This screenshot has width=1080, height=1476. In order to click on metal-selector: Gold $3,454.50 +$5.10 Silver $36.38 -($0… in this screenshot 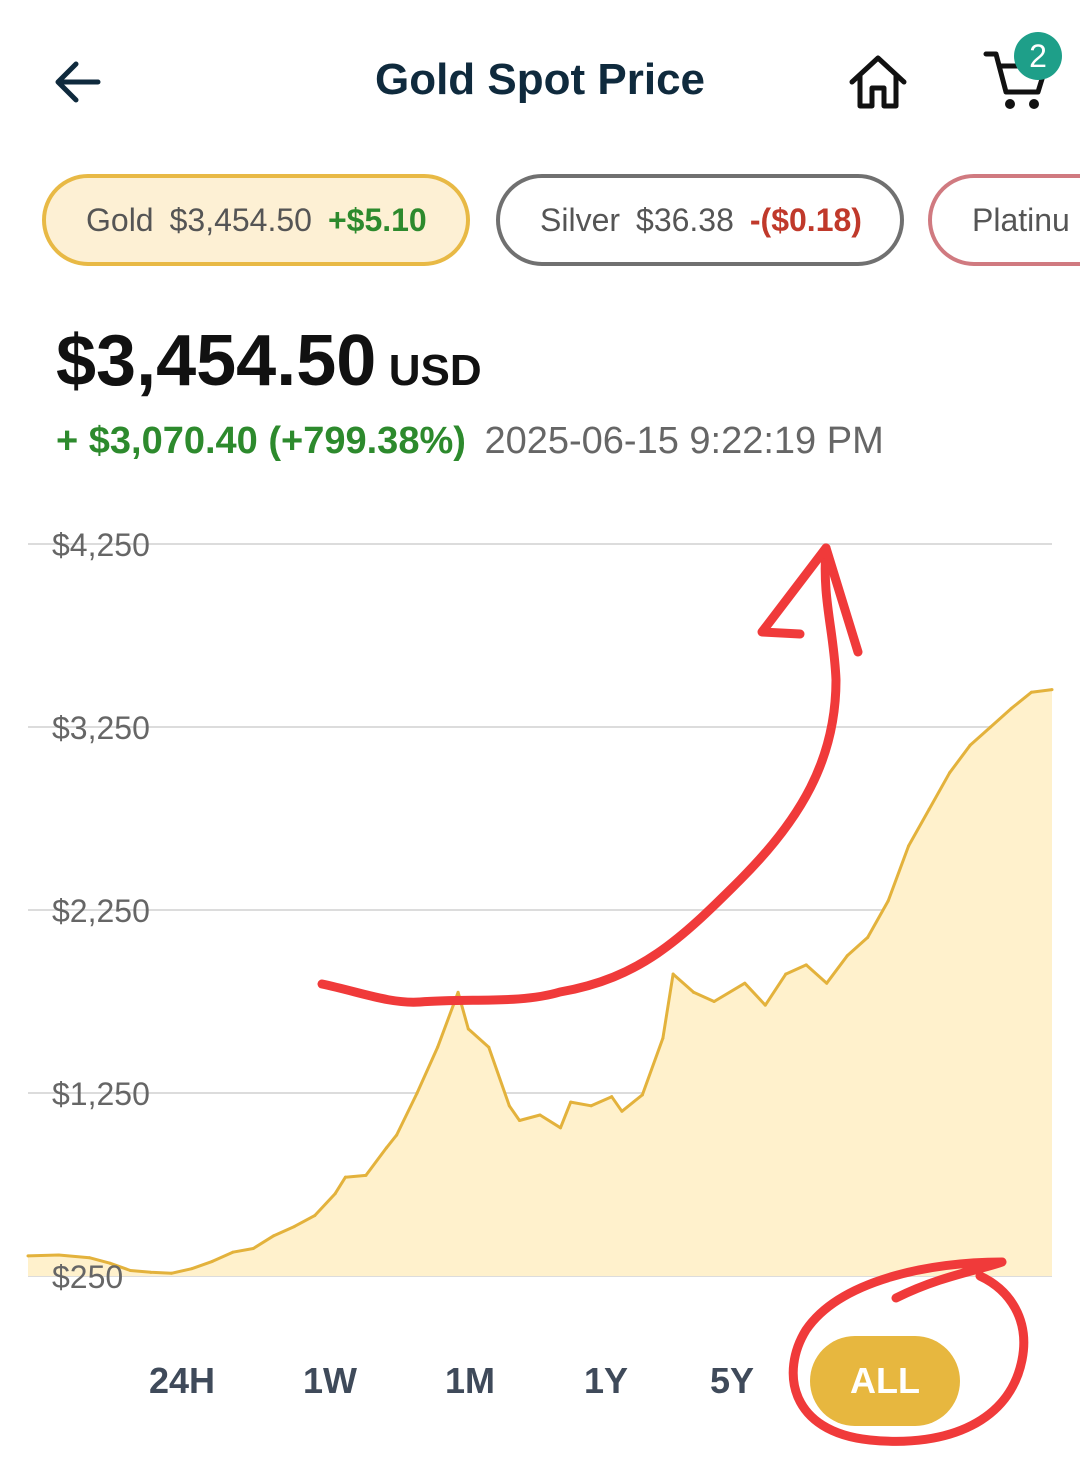, I will do `click(540, 222)`.